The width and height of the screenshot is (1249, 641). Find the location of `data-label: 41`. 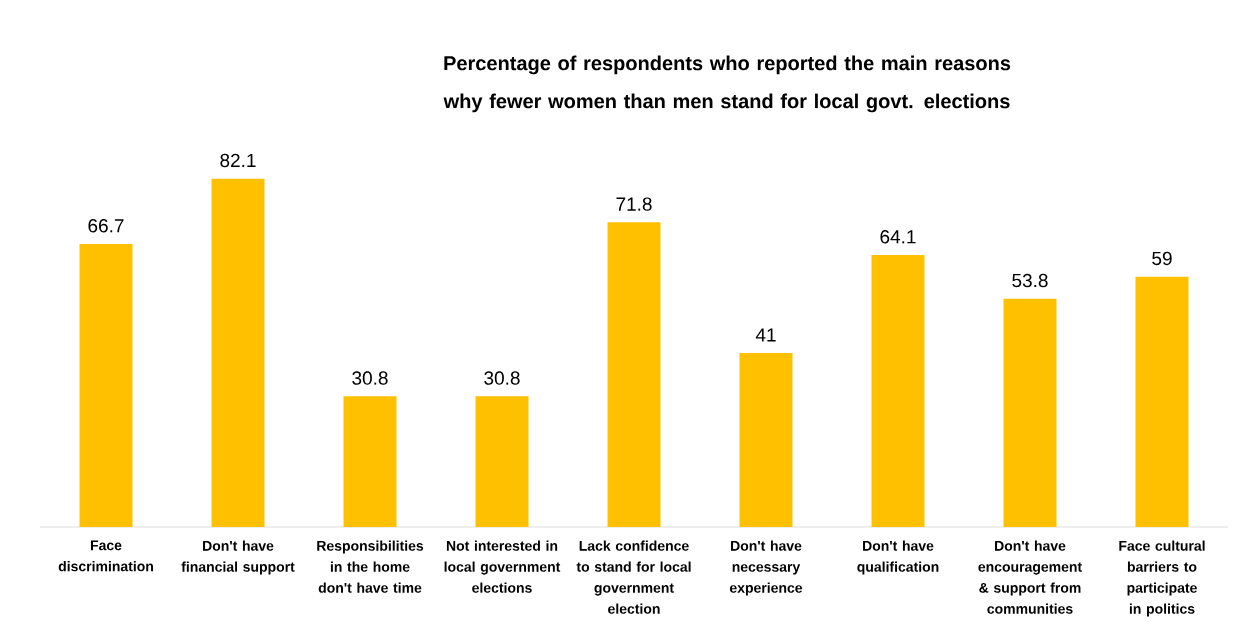

data-label: 41 is located at coordinates (765, 335).